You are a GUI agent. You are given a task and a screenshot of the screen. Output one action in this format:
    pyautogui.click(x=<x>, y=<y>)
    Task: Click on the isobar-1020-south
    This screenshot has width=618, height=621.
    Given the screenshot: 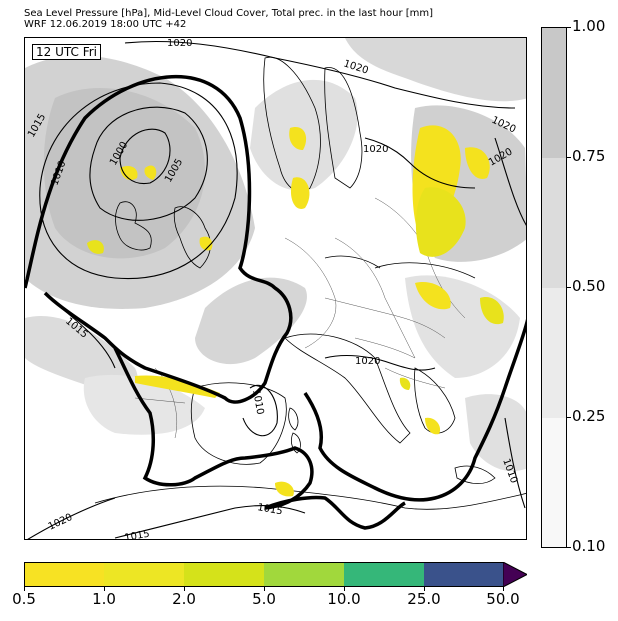 What is the action you would take?
    pyautogui.click(x=380, y=362)
    